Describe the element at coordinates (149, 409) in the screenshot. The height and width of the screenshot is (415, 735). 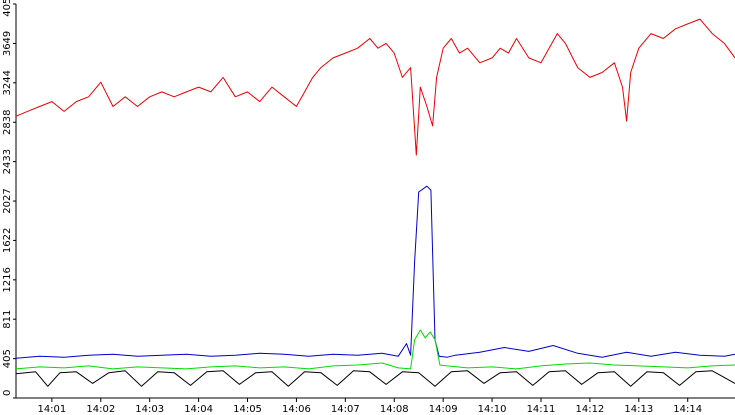
I see `x-tick-label: 14:03` at that location.